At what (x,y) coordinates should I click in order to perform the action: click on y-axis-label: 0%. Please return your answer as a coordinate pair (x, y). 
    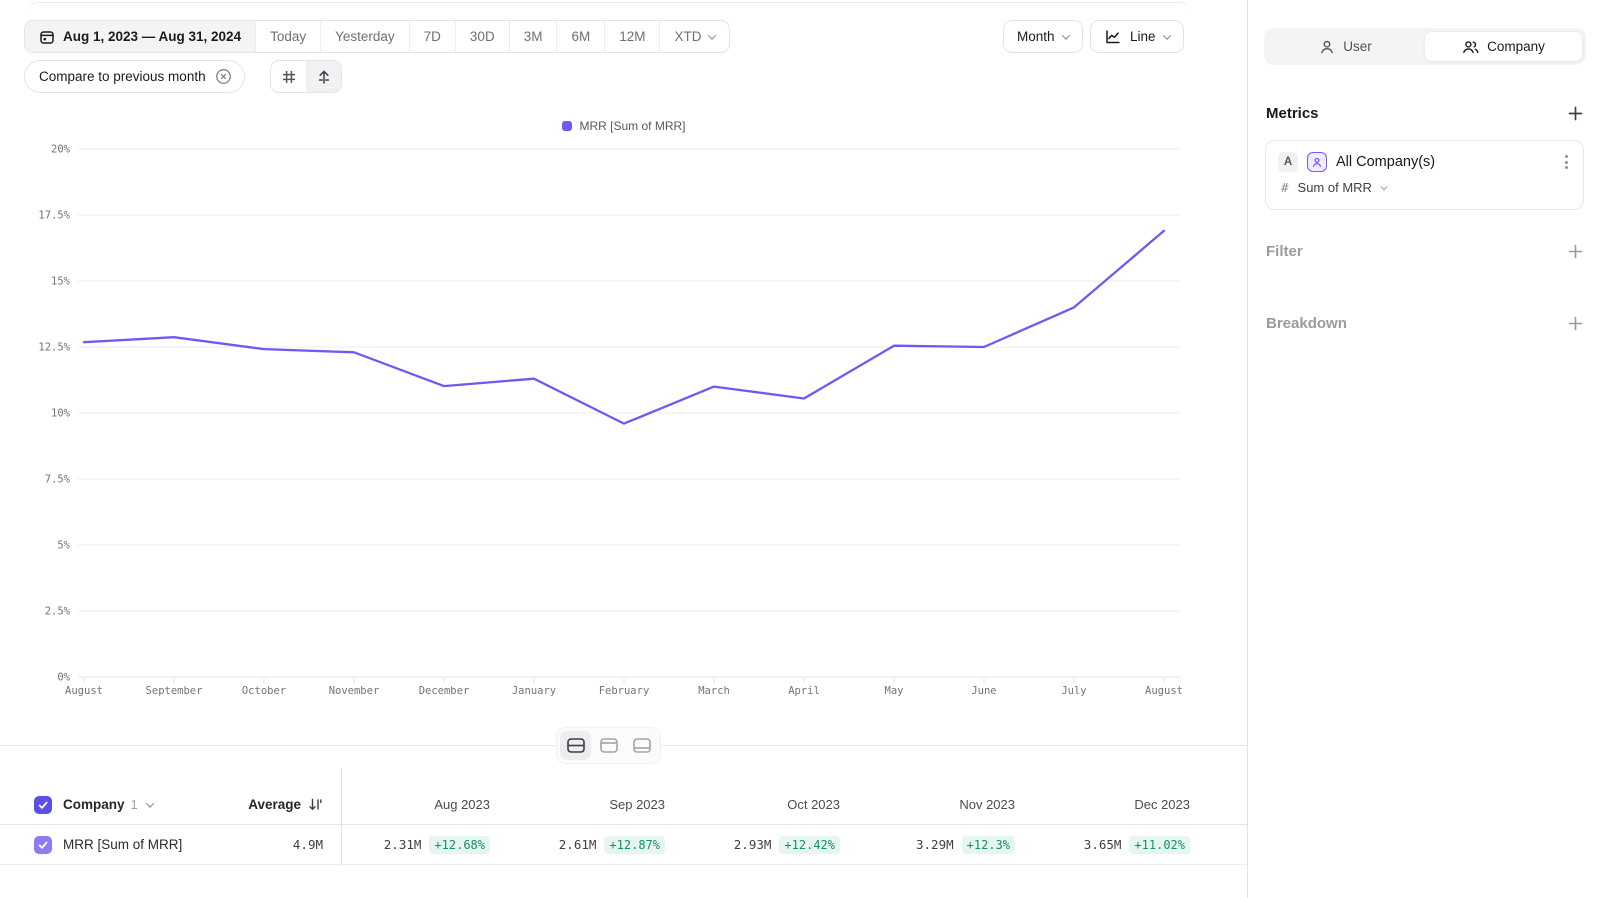
    Looking at the image, I should click on (63, 678).